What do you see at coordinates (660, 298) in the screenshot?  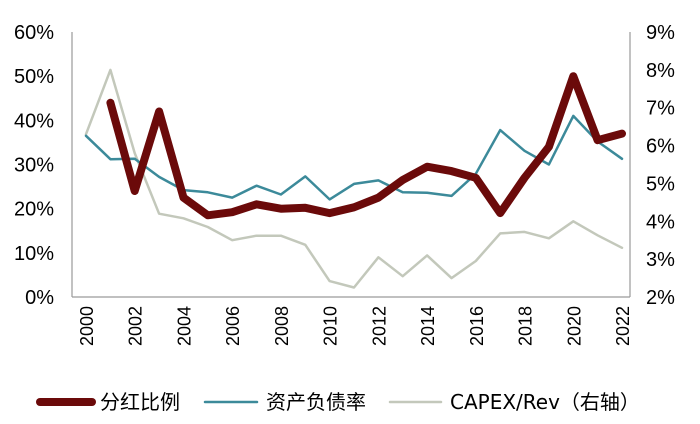 I see `right-tick-label: 2%` at bounding box center [660, 298].